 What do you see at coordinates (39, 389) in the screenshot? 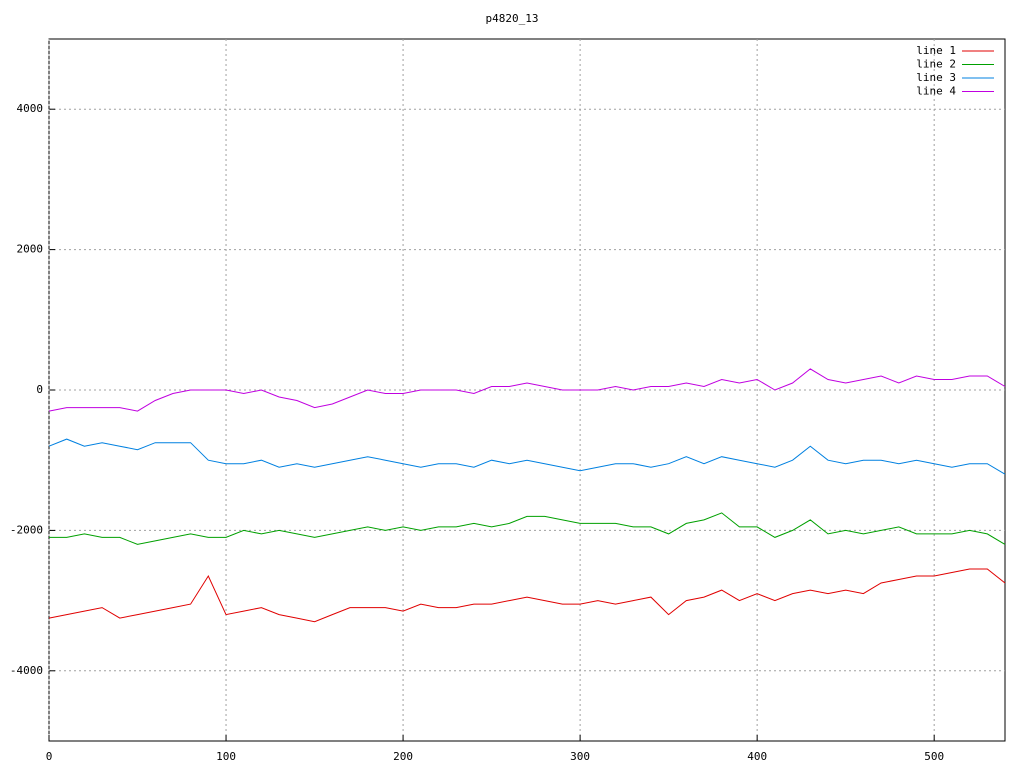
I see `y-tick-label: 0` at bounding box center [39, 389].